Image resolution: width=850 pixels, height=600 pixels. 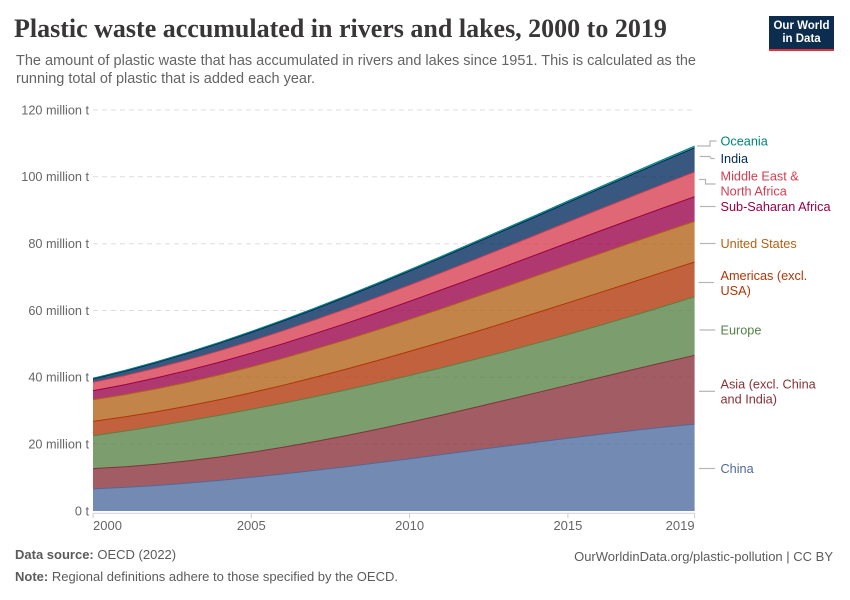 I want to click on svg-text: 120 million t, so click(x=55, y=110).